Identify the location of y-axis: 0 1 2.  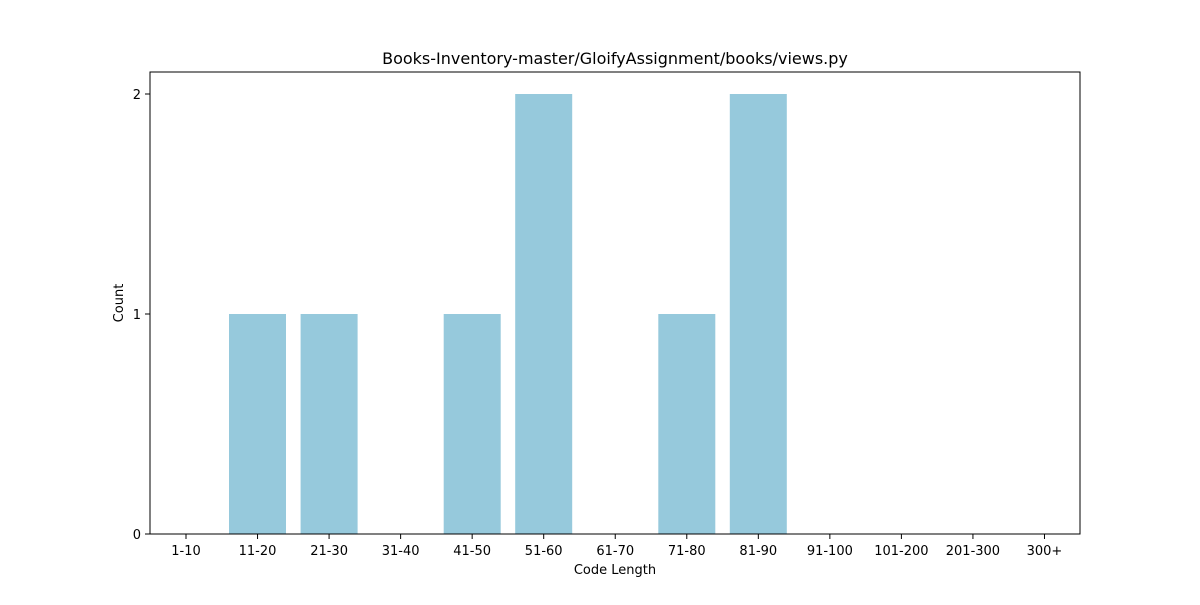
(141, 315).